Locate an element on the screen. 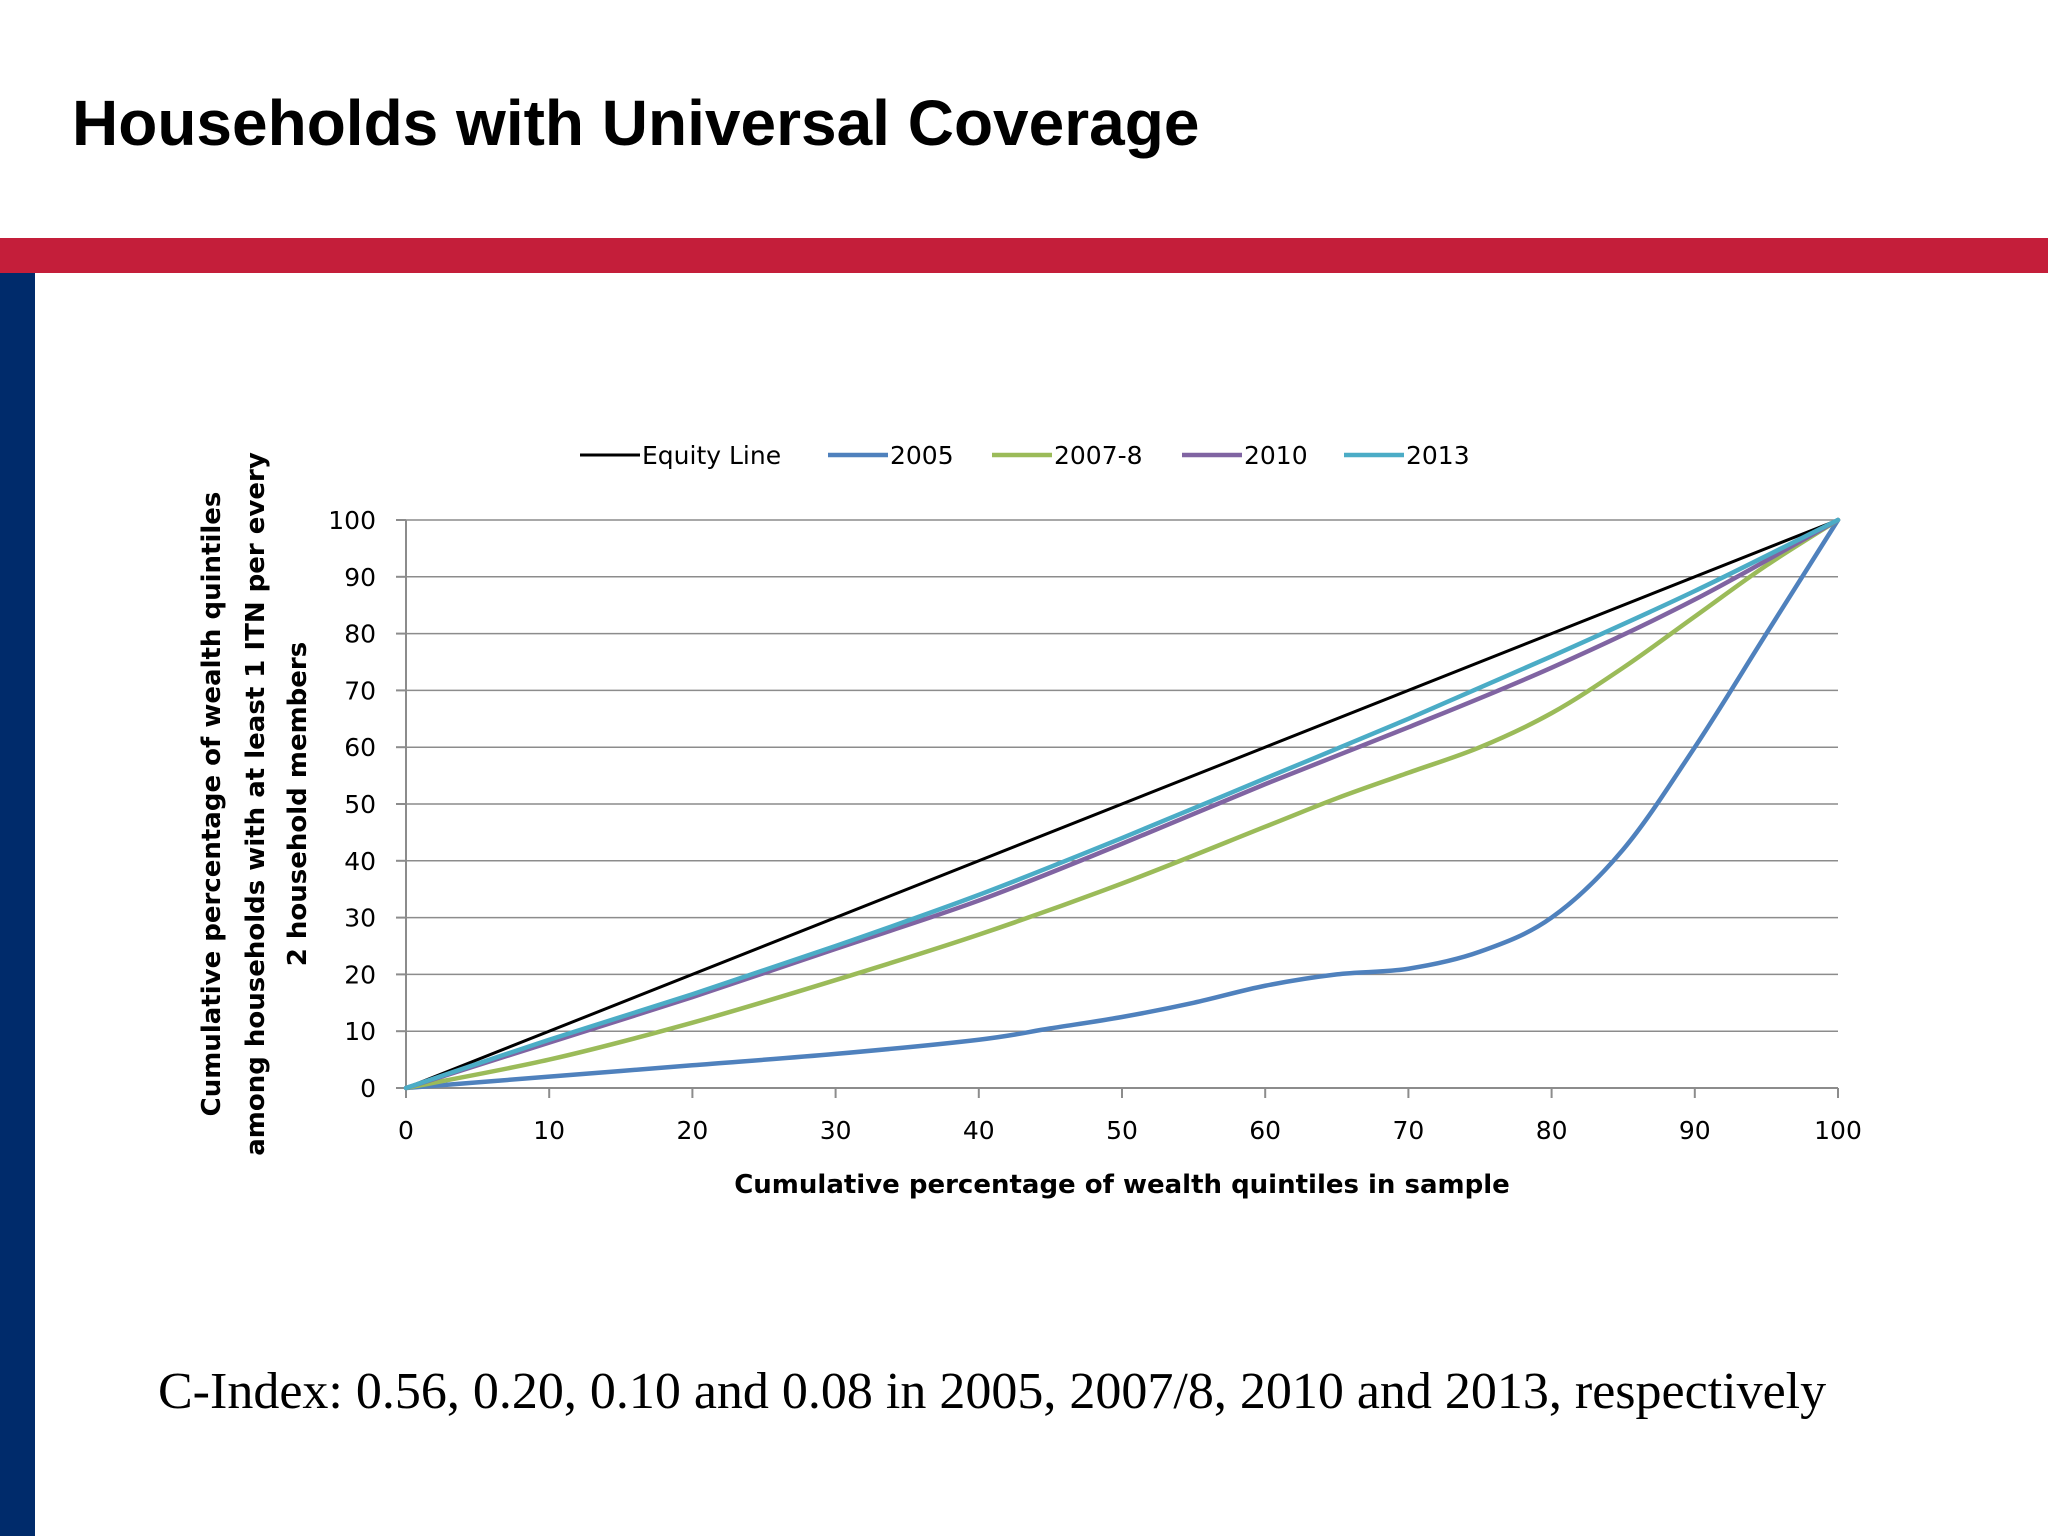 The height and width of the screenshot is (1536, 2048). y-tick-label-50: 50 is located at coordinates (360, 804).